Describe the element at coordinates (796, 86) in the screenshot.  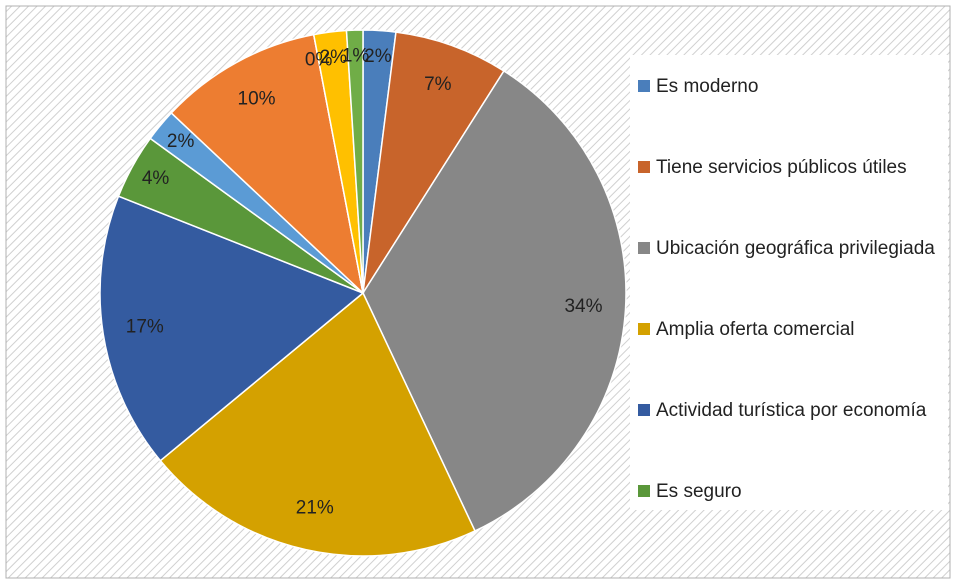
I see `legend-item: Es moderno` at that location.